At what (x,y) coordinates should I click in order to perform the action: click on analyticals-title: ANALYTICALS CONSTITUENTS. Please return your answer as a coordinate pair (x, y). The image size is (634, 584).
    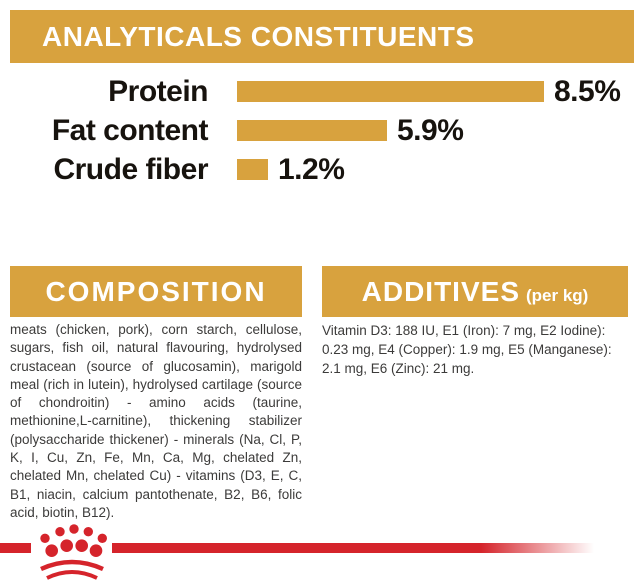
    Looking at the image, I should click on (258, 36).